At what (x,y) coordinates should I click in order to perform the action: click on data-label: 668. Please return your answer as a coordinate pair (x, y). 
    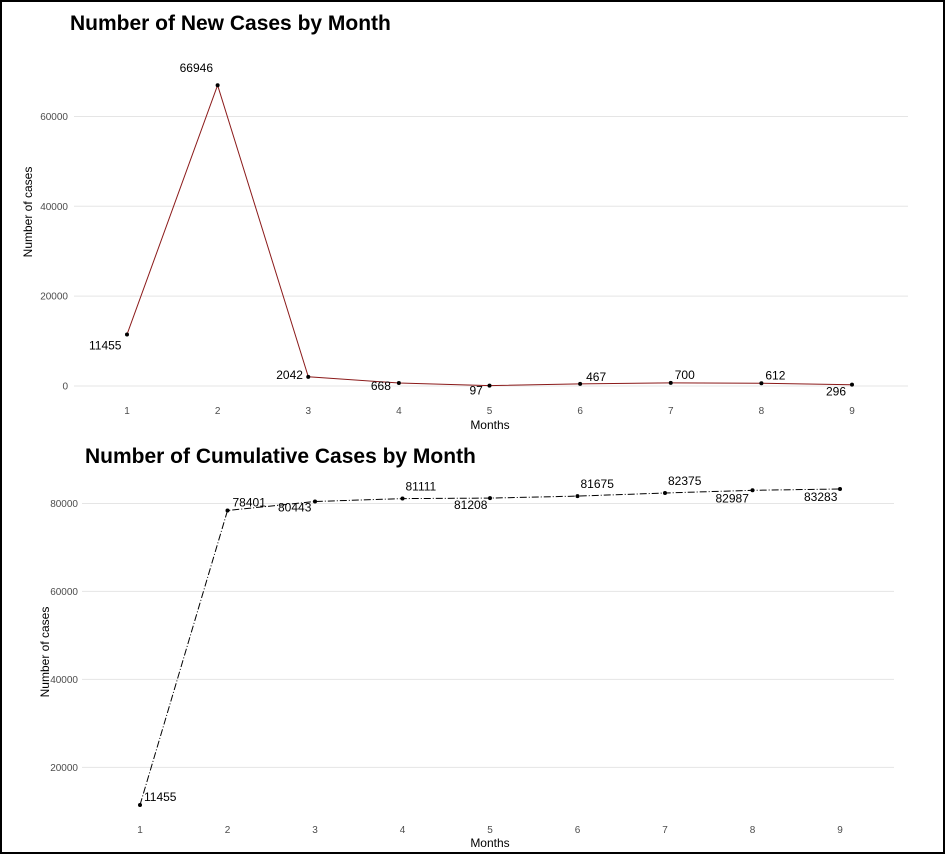
    Looking at the image, I should click on (381, 386).